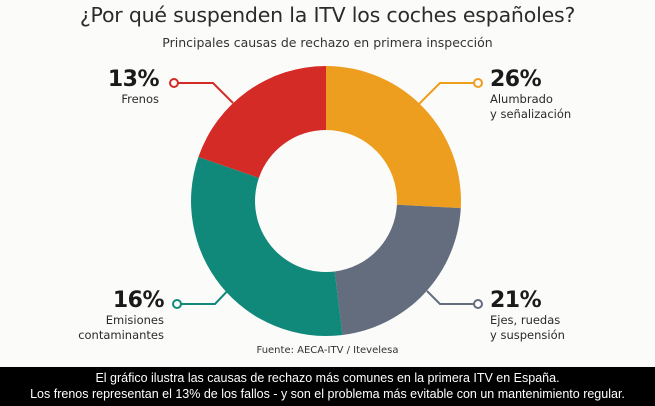 The width and height of the screenshot is (655, 406). I want to click on callout-emisiones-label-2: contaminantes, so click(121, 335).